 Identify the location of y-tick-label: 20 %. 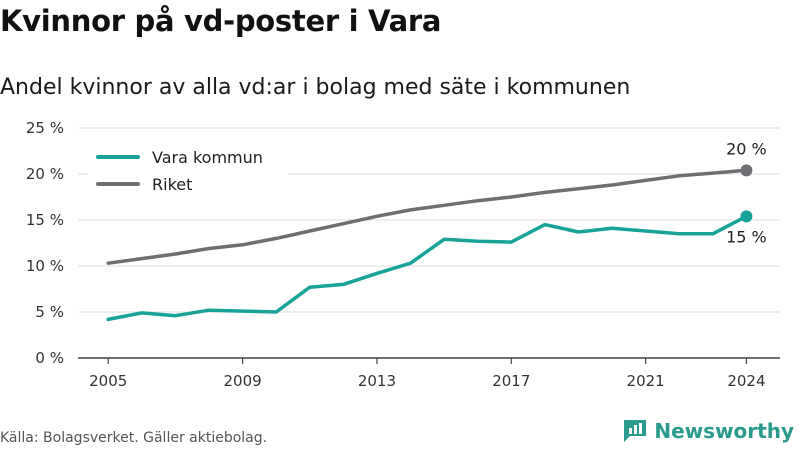
(45, 174).